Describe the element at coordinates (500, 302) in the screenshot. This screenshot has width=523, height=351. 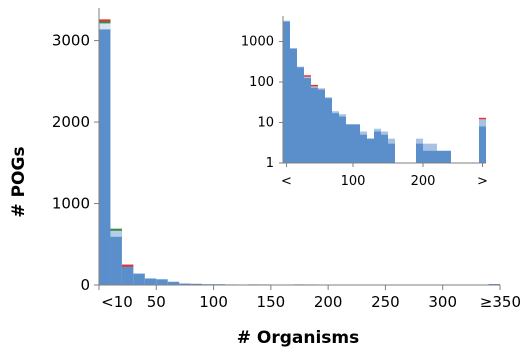
I see `x-tick-label: ≥350` at that location.